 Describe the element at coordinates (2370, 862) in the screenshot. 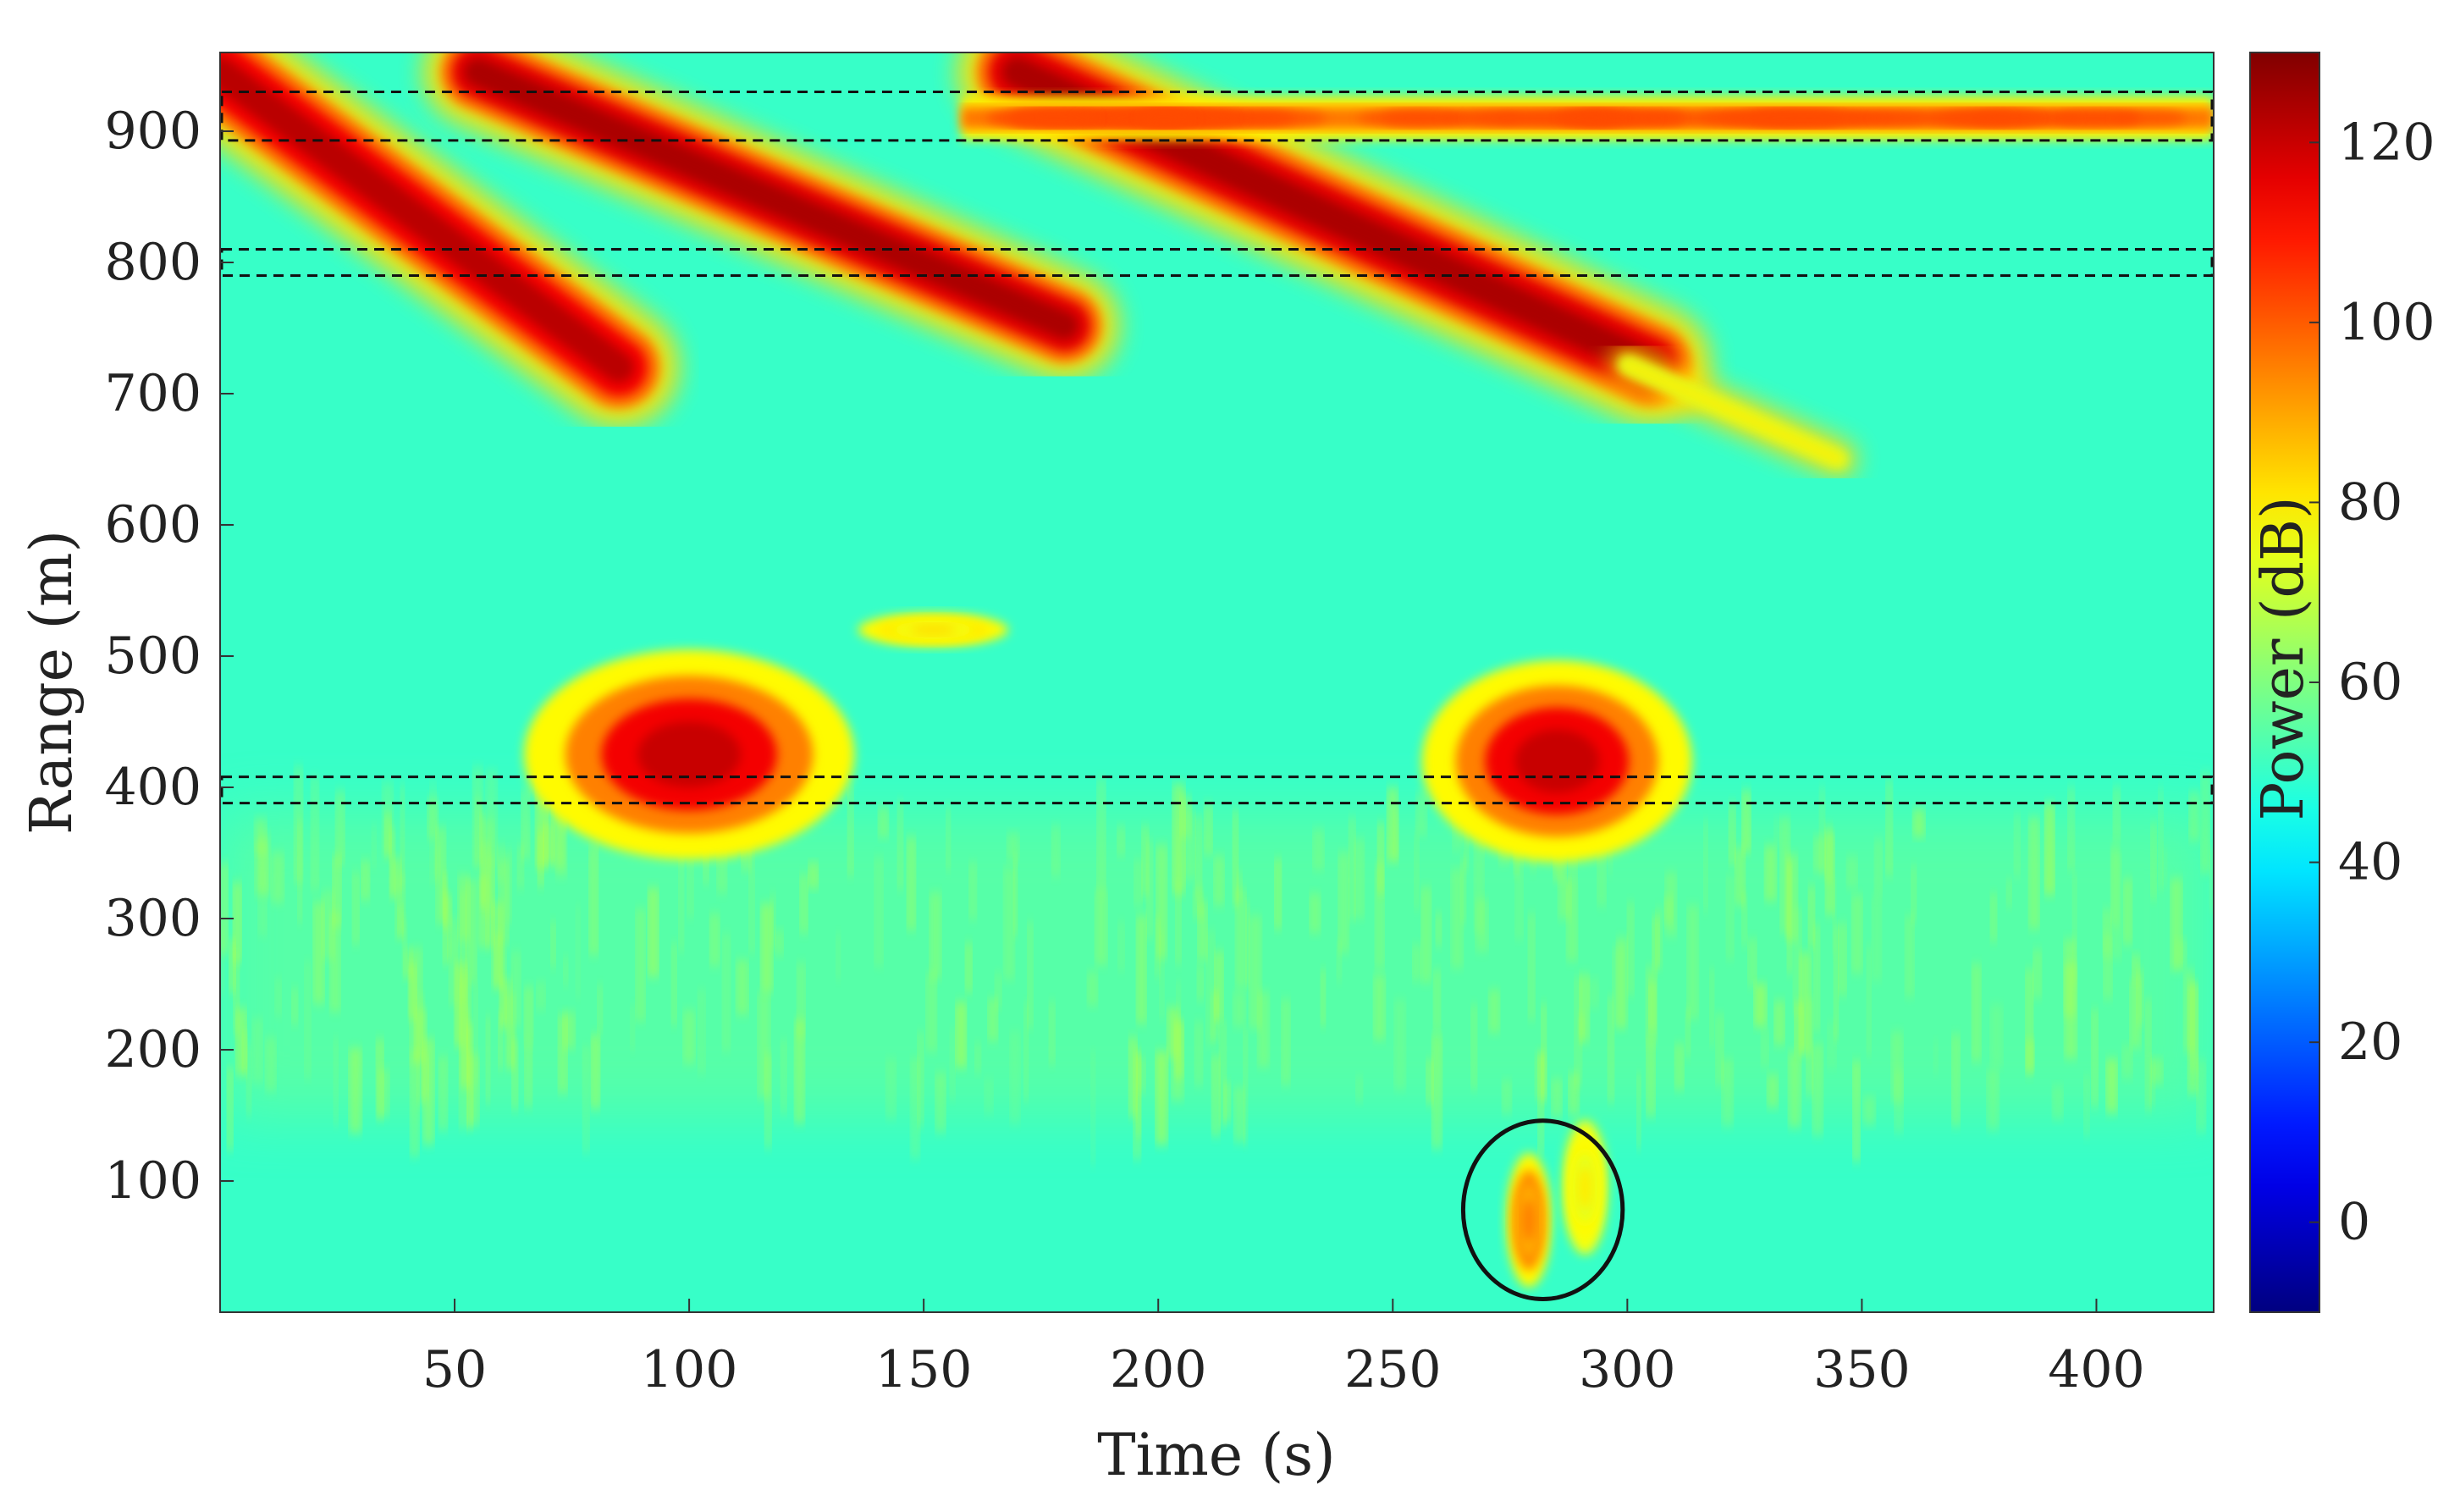

I see `colorbar-tick-label: 40` at that location.